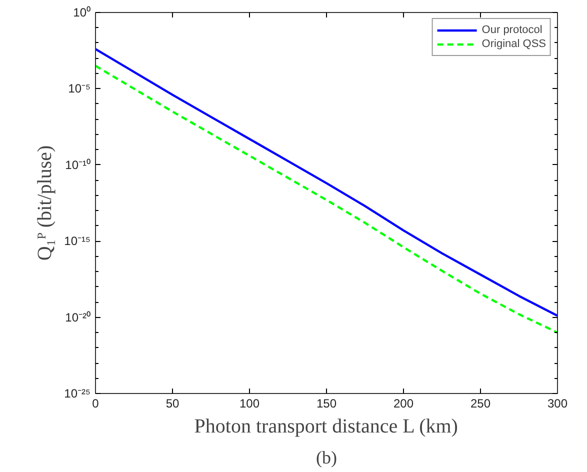 The width and height of the screenshot is (587, 472). Describe the element at coordinates (326, 427) in the screenshot. I see `x-axis-title: Photon transport distance L (km)` at that location.